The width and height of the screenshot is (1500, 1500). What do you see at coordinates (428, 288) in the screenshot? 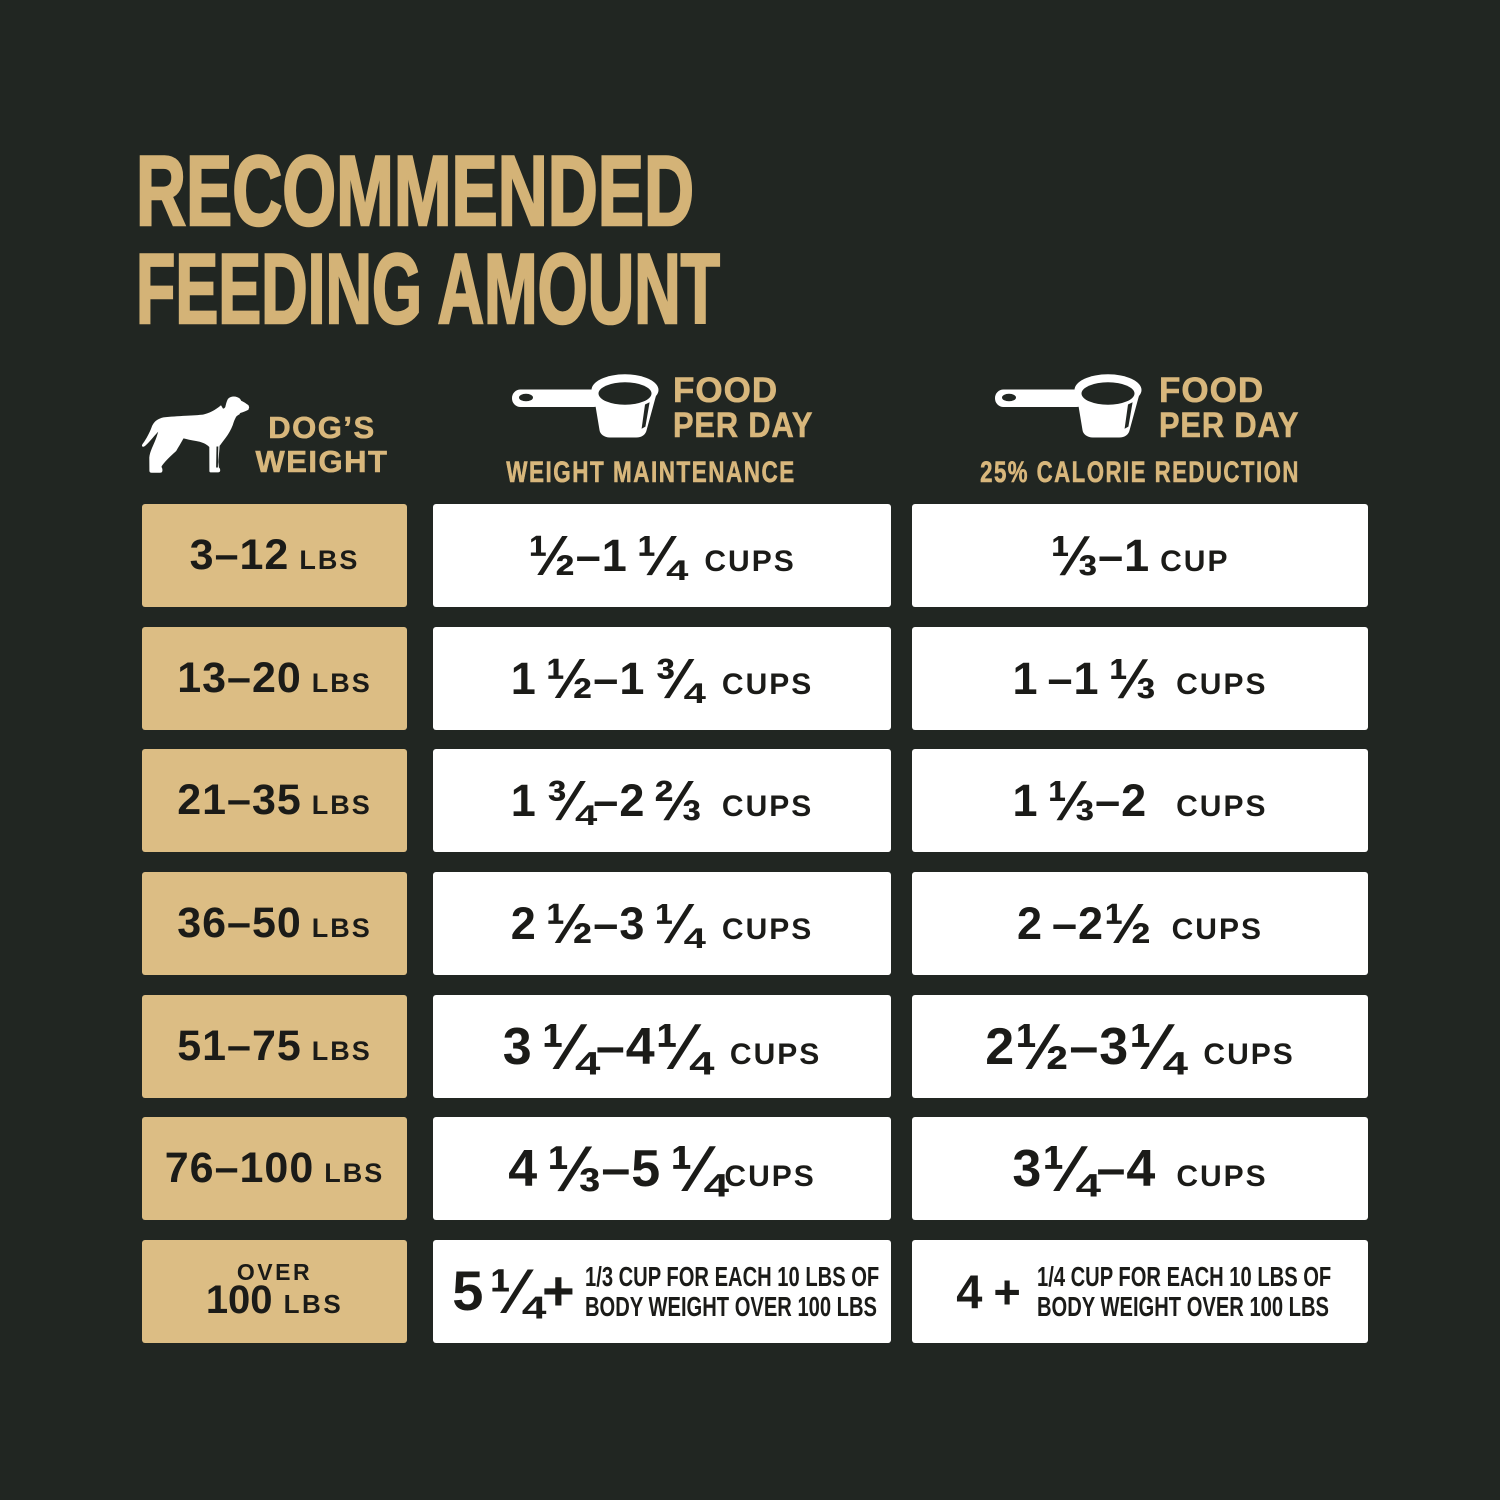
I see `svg-text: FEEDING AMOUNT` at bounding box center [428, 288].